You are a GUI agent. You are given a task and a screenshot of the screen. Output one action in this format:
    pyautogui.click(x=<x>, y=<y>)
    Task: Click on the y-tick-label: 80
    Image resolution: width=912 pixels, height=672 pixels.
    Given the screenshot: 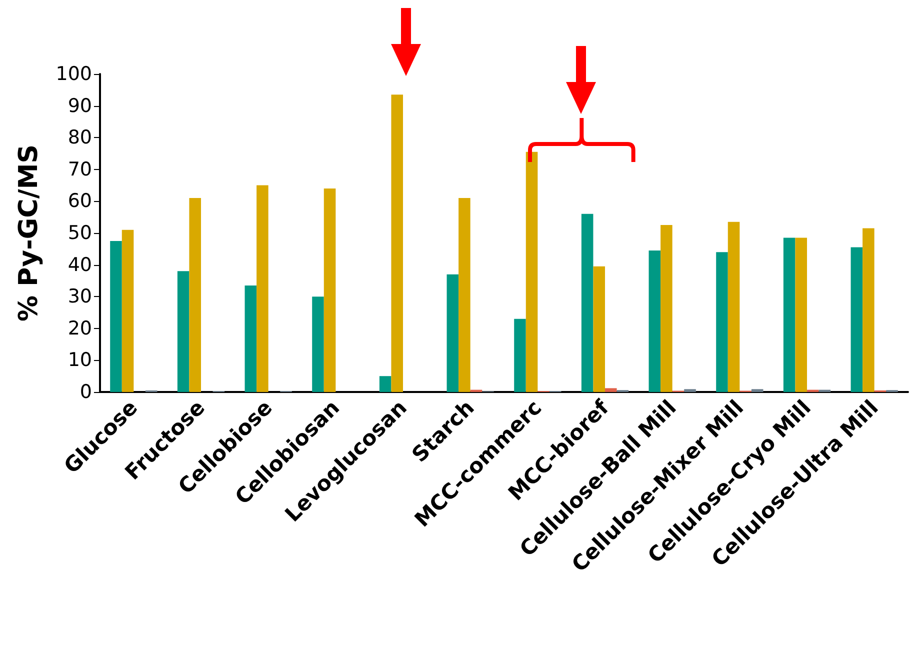 What is the action you would take?
    pyautogui.click(x=80, y=137)
    